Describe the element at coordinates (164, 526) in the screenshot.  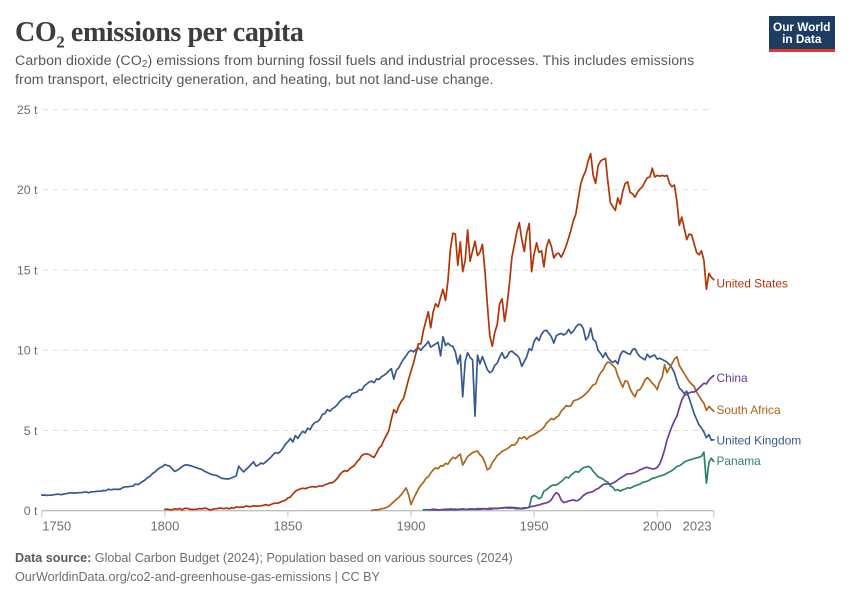
I see `svg-text: 1800` at that location.